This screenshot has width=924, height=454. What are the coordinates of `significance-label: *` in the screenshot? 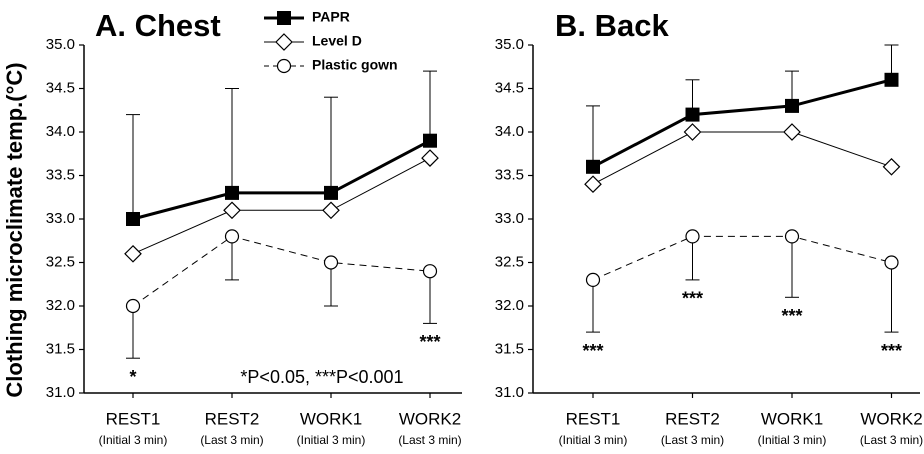 It's located at (132, 377).